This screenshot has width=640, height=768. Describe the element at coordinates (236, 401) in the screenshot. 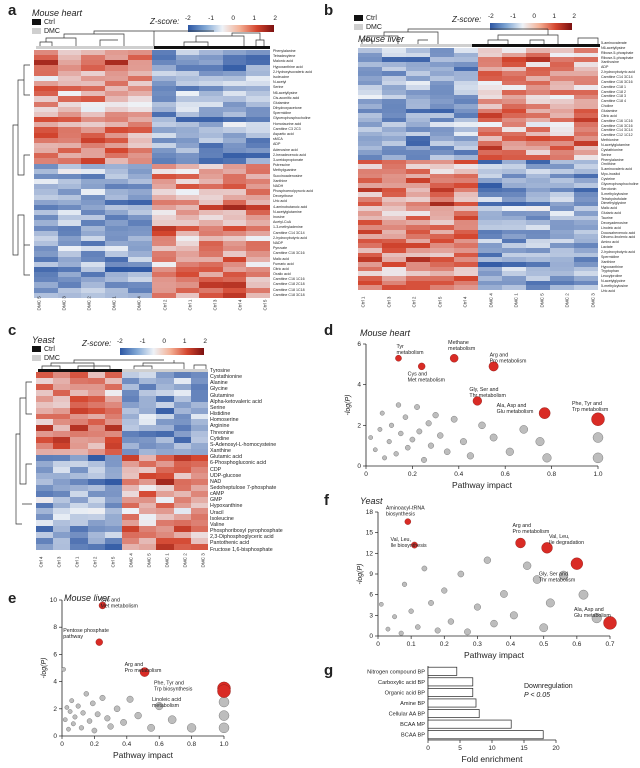

I see `heatmap-row-label: Alpha-ketovaleric acid` at that location.